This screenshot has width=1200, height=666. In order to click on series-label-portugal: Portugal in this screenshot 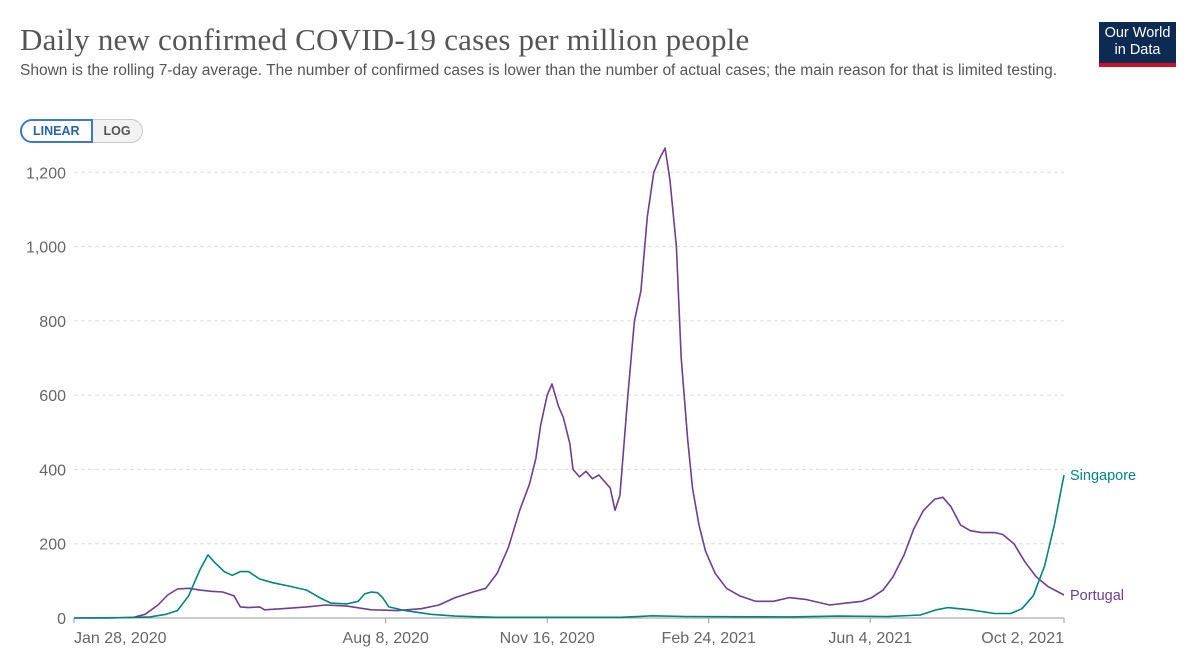, I will do `click(1097, 596)`.